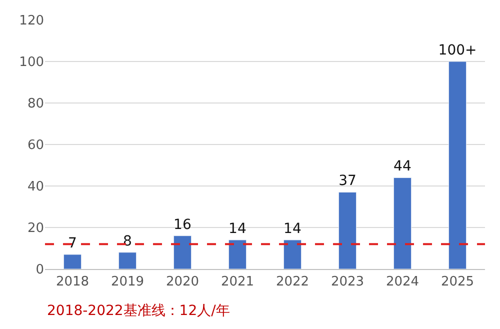 The width and height of the screenshot is (500, 329). Describe the element at coordinates (403, 282) in the screenshot. I see `x-tick-label: 2024` at that location.